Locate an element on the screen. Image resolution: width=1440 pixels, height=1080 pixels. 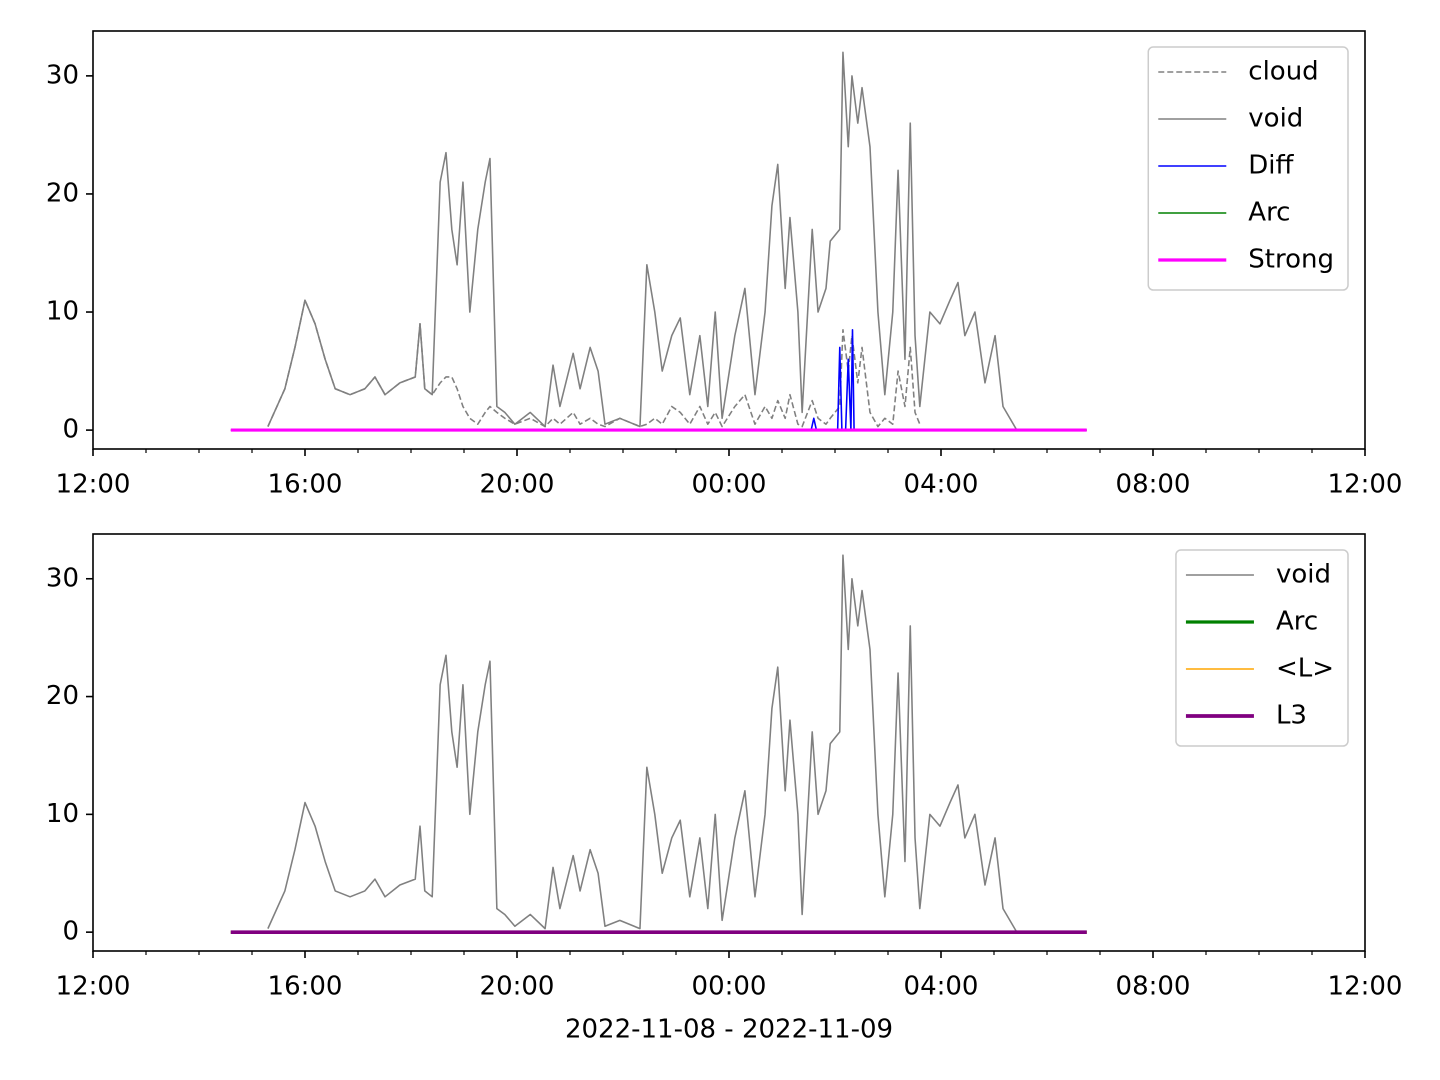
legend: void Arc <L> L3 is located at coordinates (1262, 648).